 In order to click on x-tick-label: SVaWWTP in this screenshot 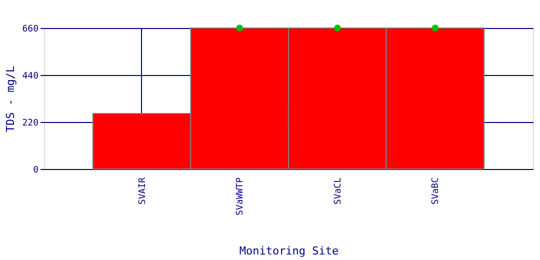, I will do `click(241, 196)`.